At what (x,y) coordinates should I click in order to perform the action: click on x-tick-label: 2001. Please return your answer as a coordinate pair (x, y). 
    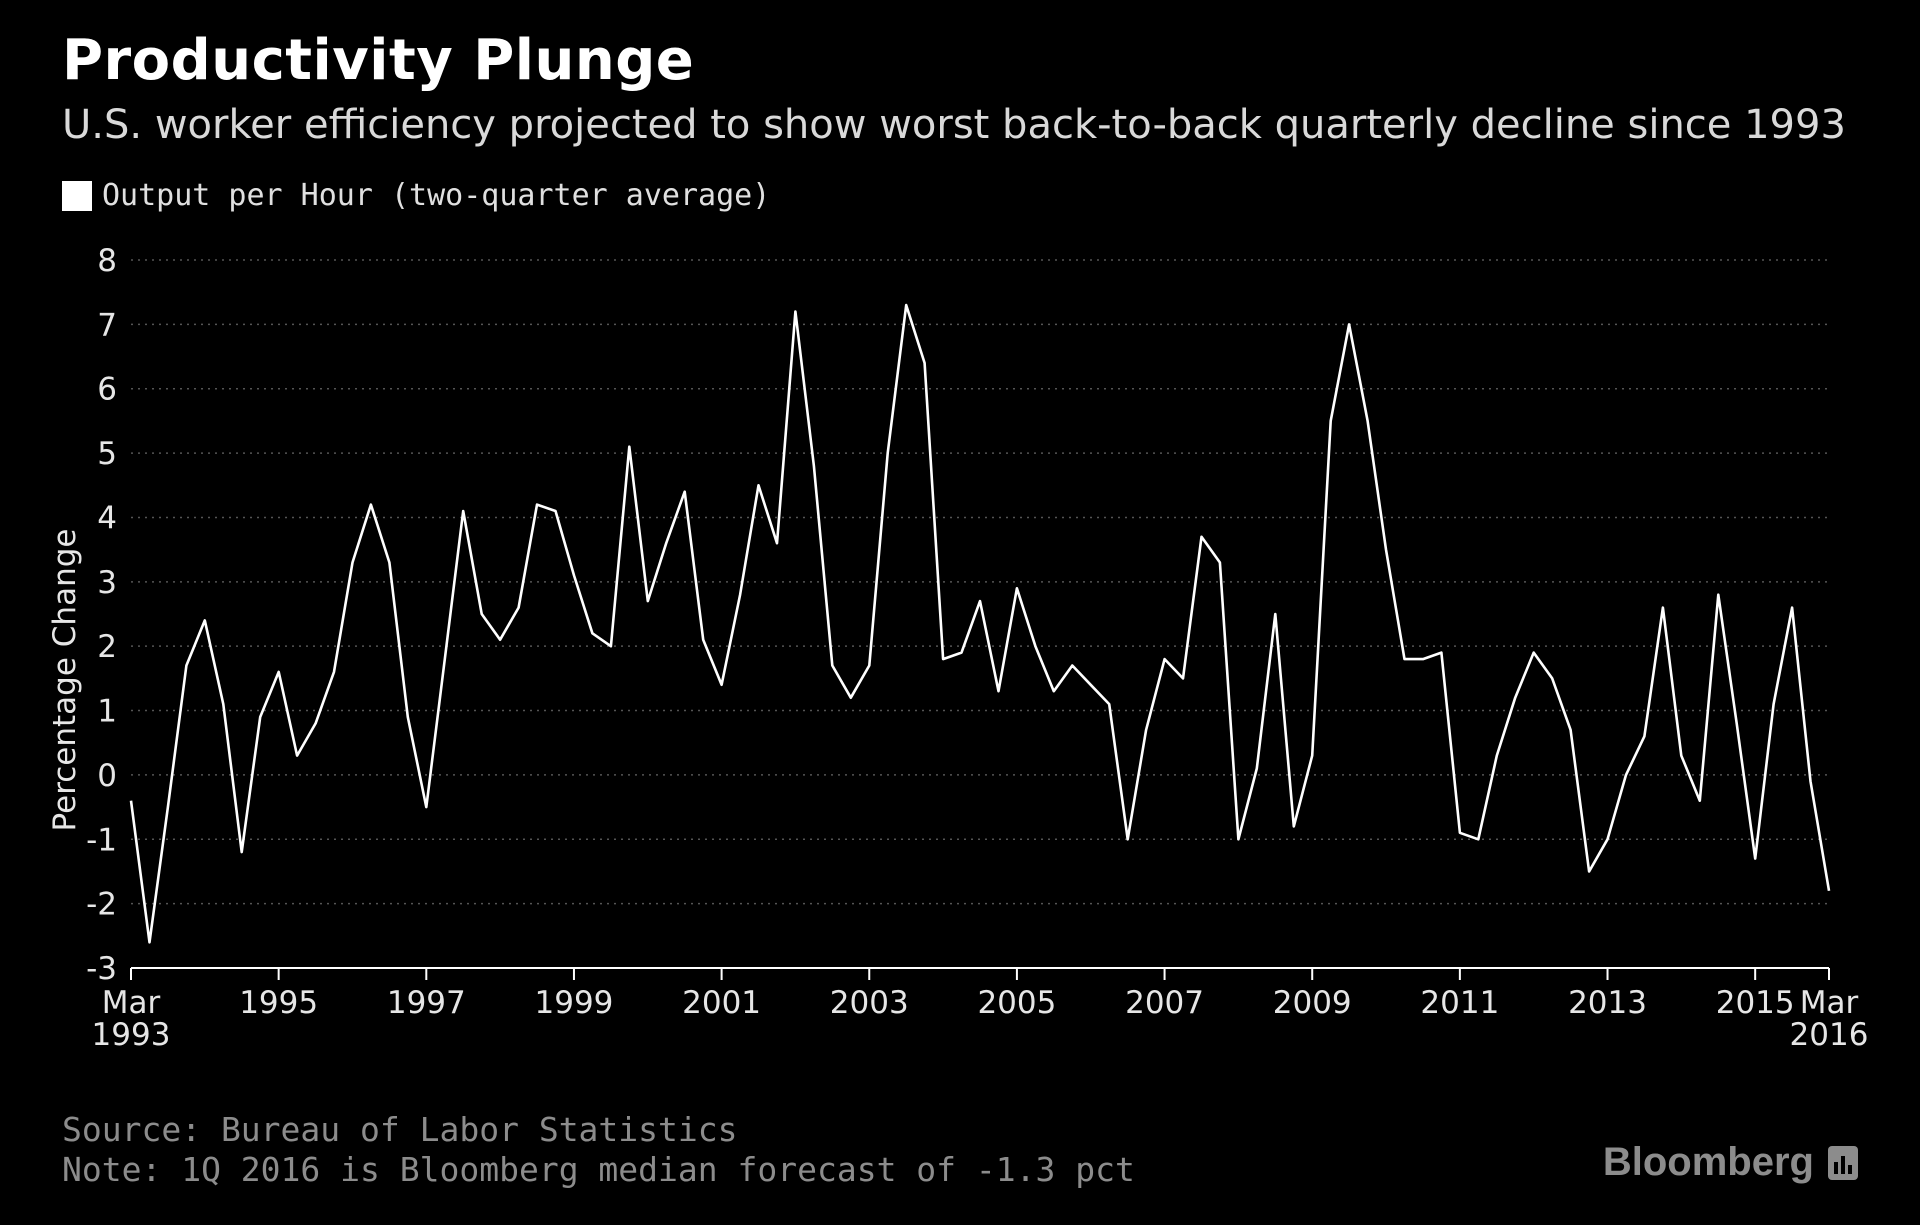
    Looking at the image, I should click on (721, 1003).